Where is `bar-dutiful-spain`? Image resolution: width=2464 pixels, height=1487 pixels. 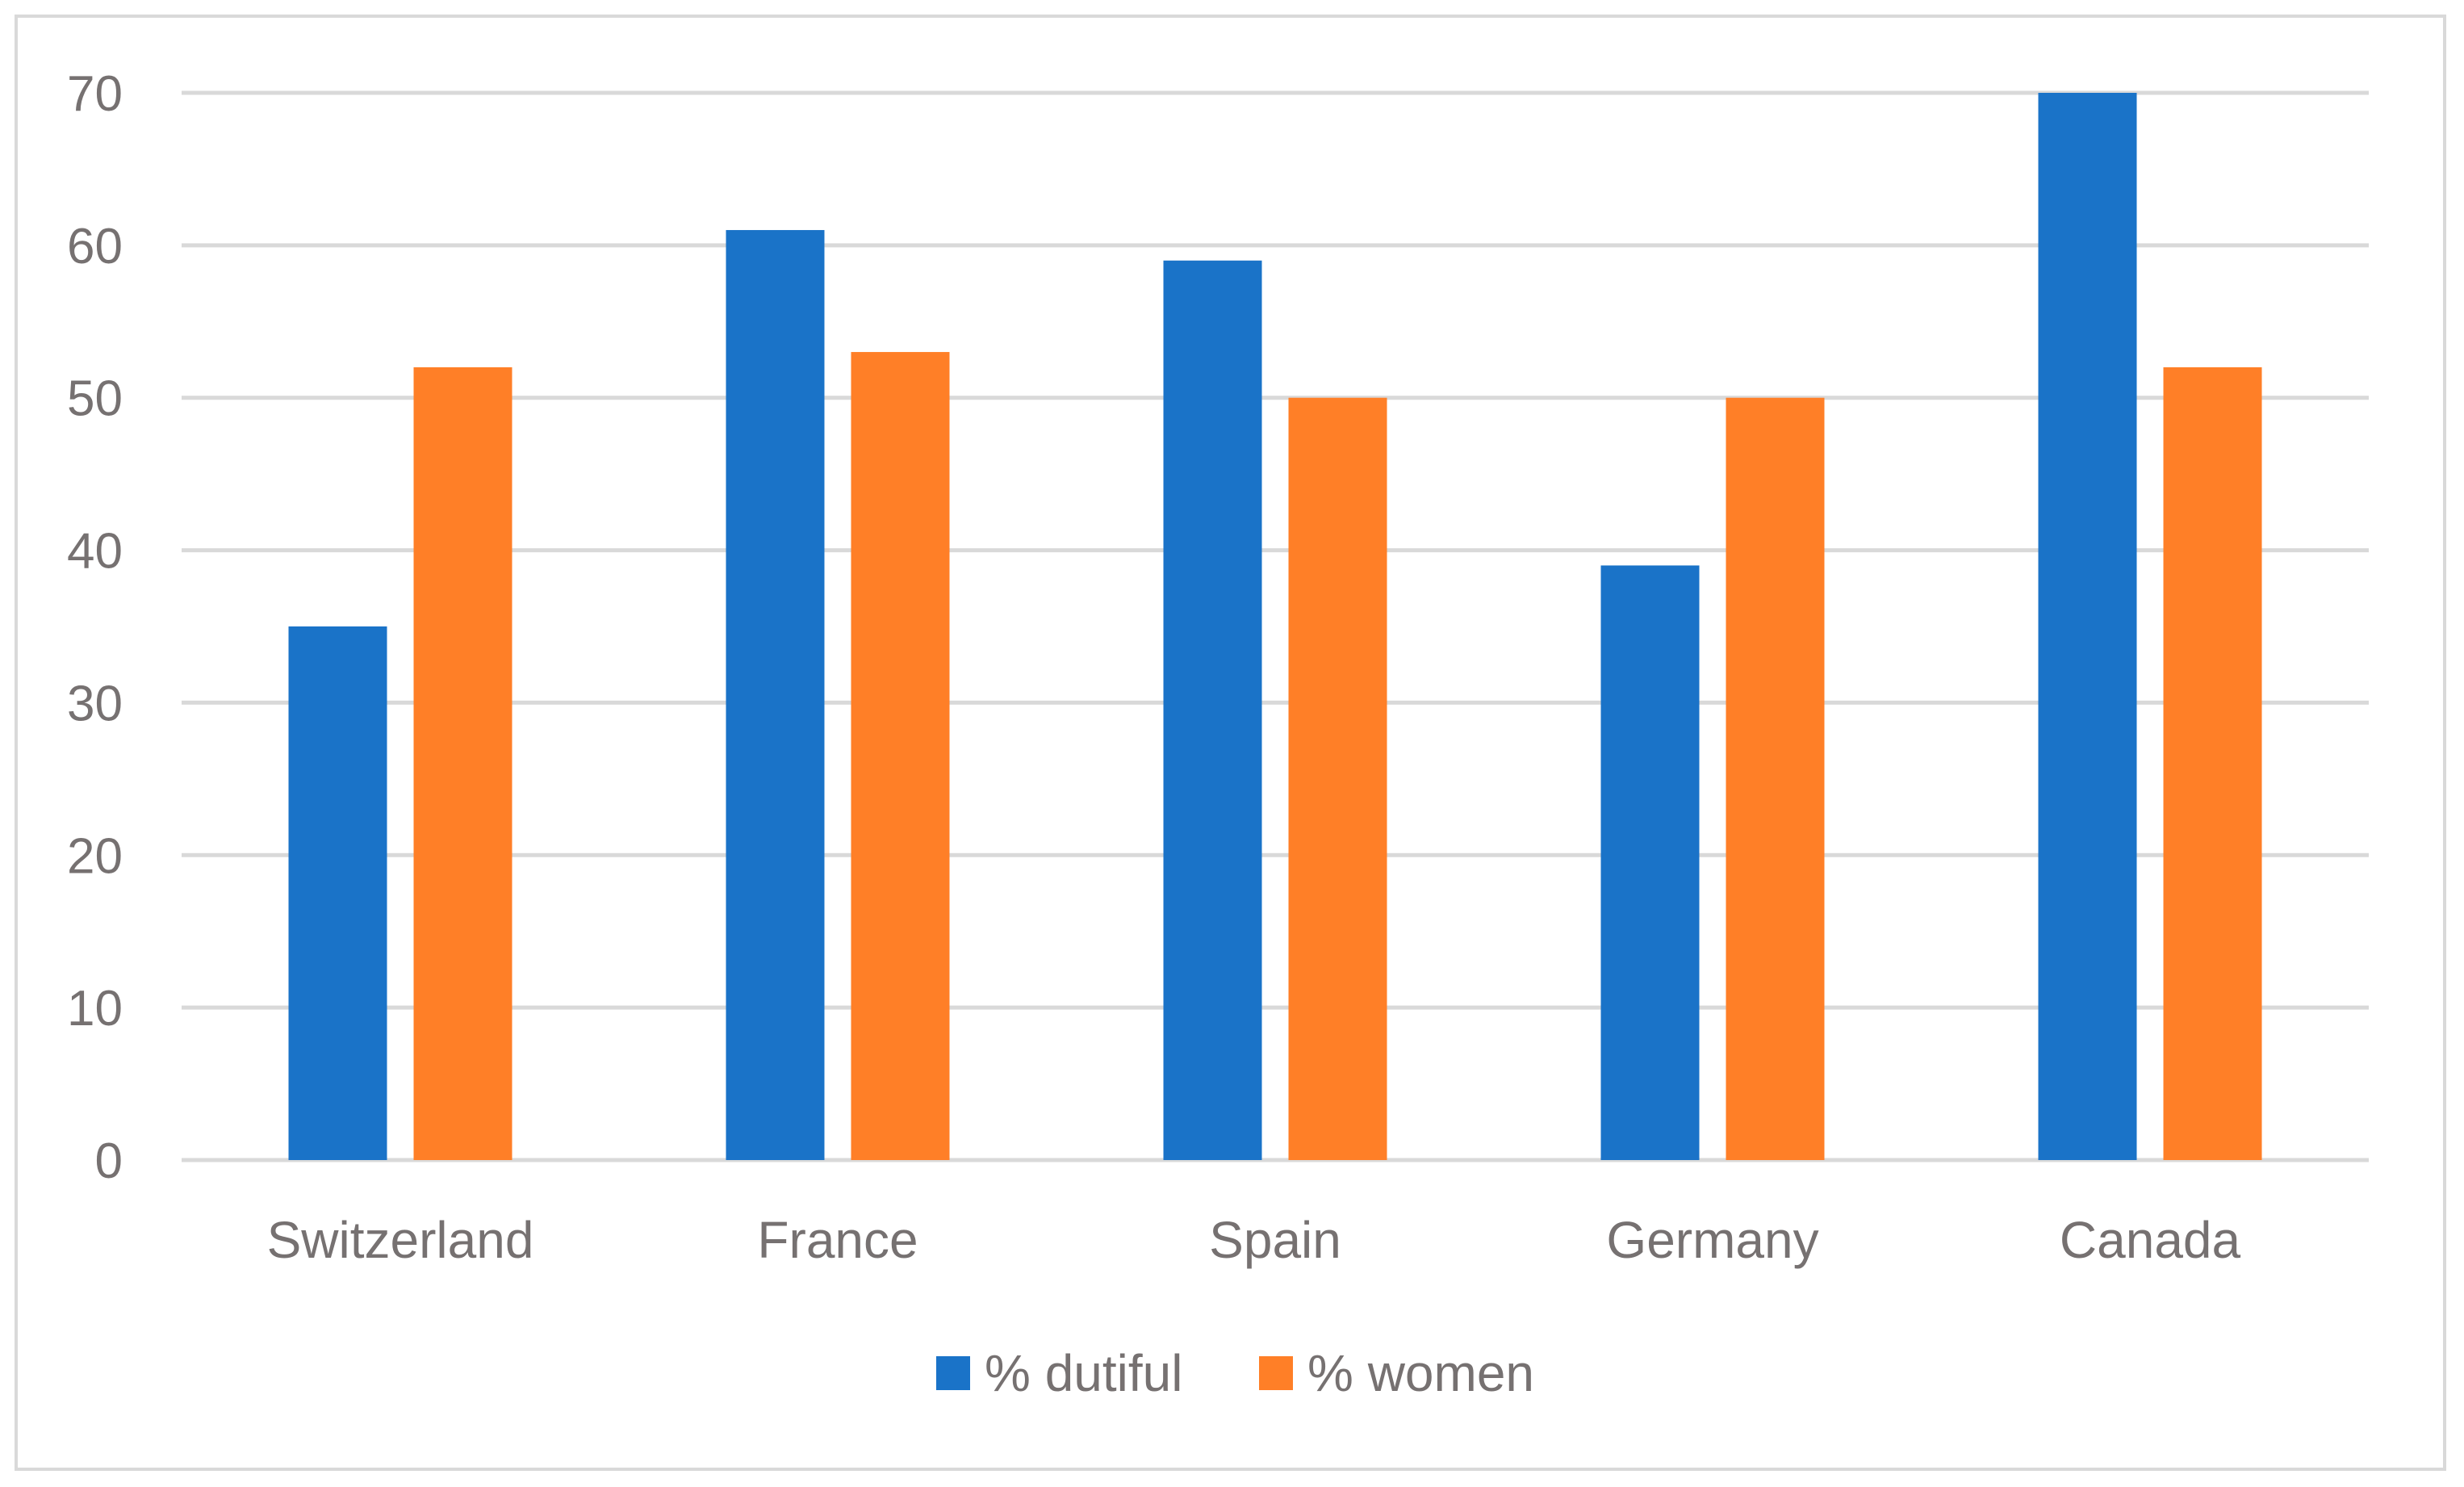
bar-dutiful-spain is located at coordinates (1212, 710).